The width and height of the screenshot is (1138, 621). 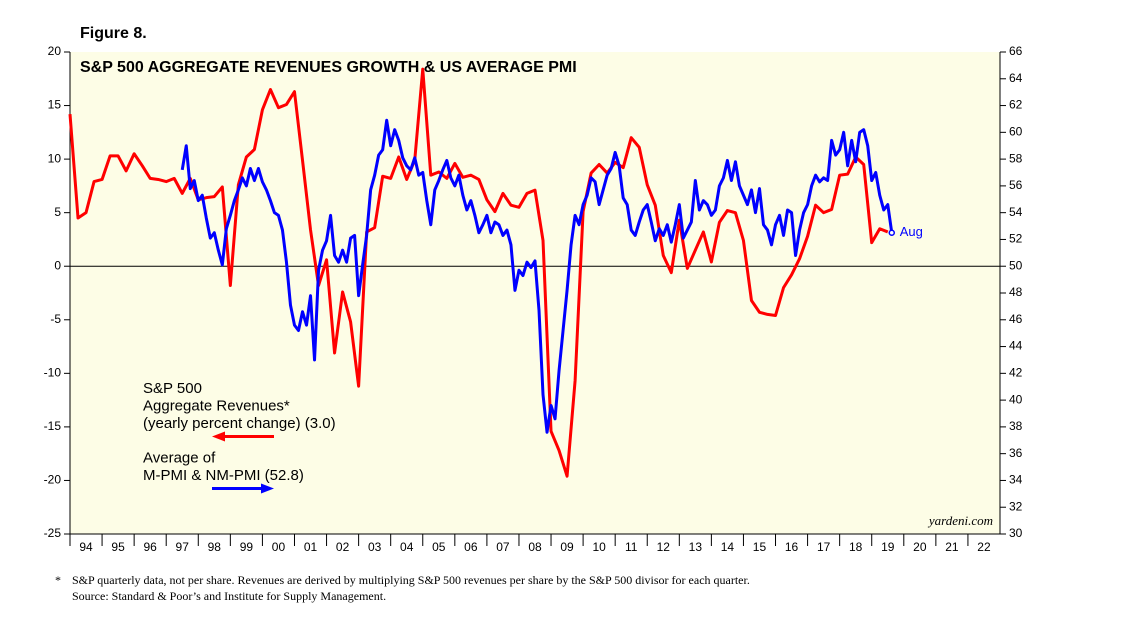 What do you see at coordinates (1016, 239) in the screenshot?
I see `y2-tick-label: 52` at bounding box center [1016, 239].